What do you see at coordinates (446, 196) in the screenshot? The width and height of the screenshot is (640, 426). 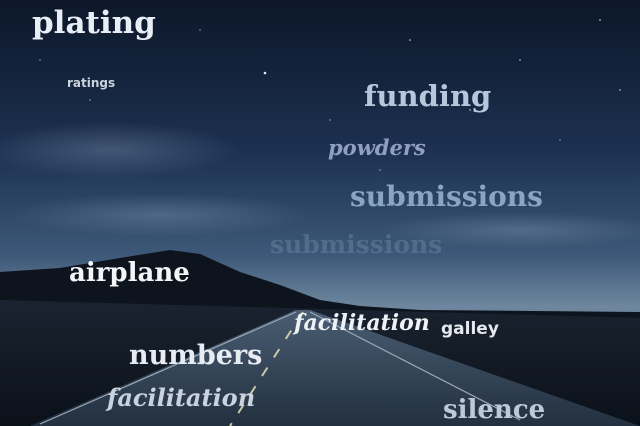 I see `word-submissions: submissions` at bounding box center [446, 196].